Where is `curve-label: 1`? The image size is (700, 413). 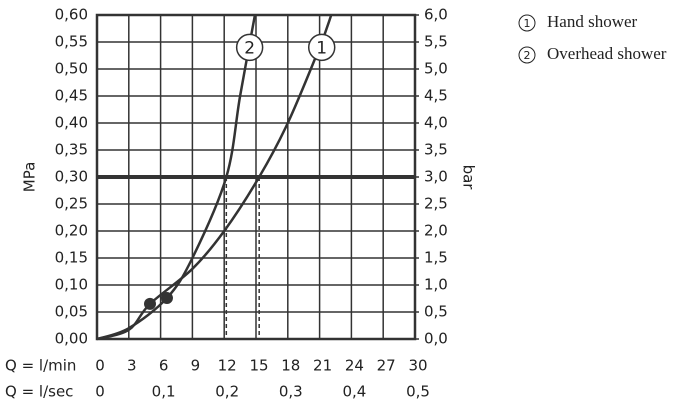
curve-label: 1 is located at coordinates (321, 48).